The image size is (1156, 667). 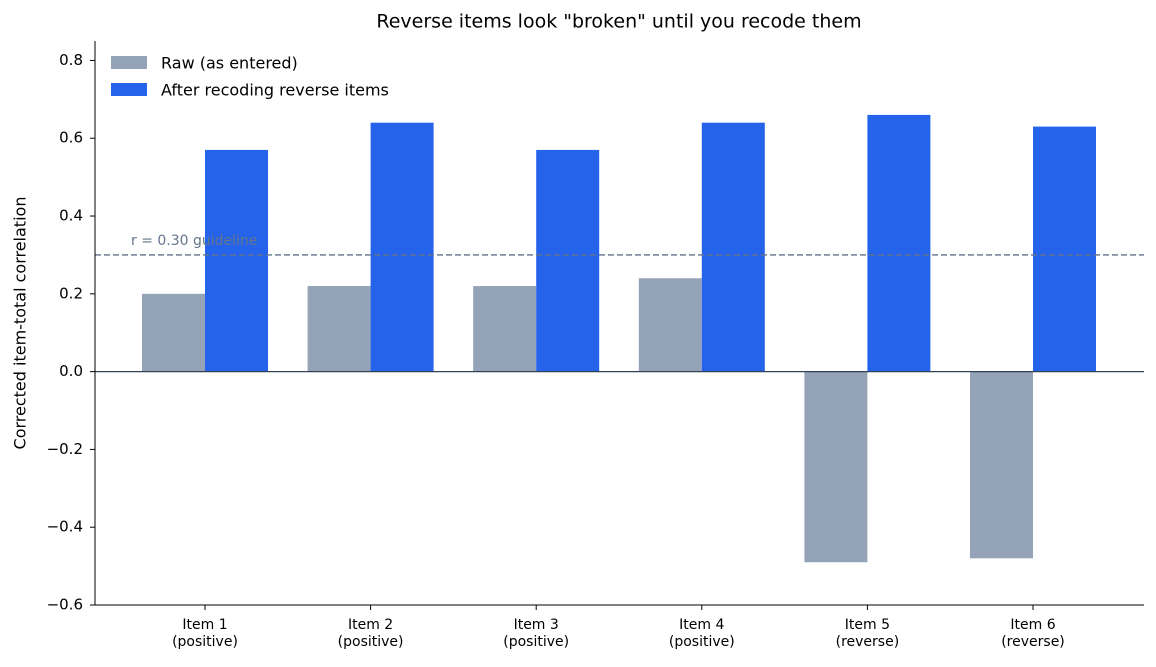 I want to click on y-tick-label: −0.4, so click(x=65, y=527).